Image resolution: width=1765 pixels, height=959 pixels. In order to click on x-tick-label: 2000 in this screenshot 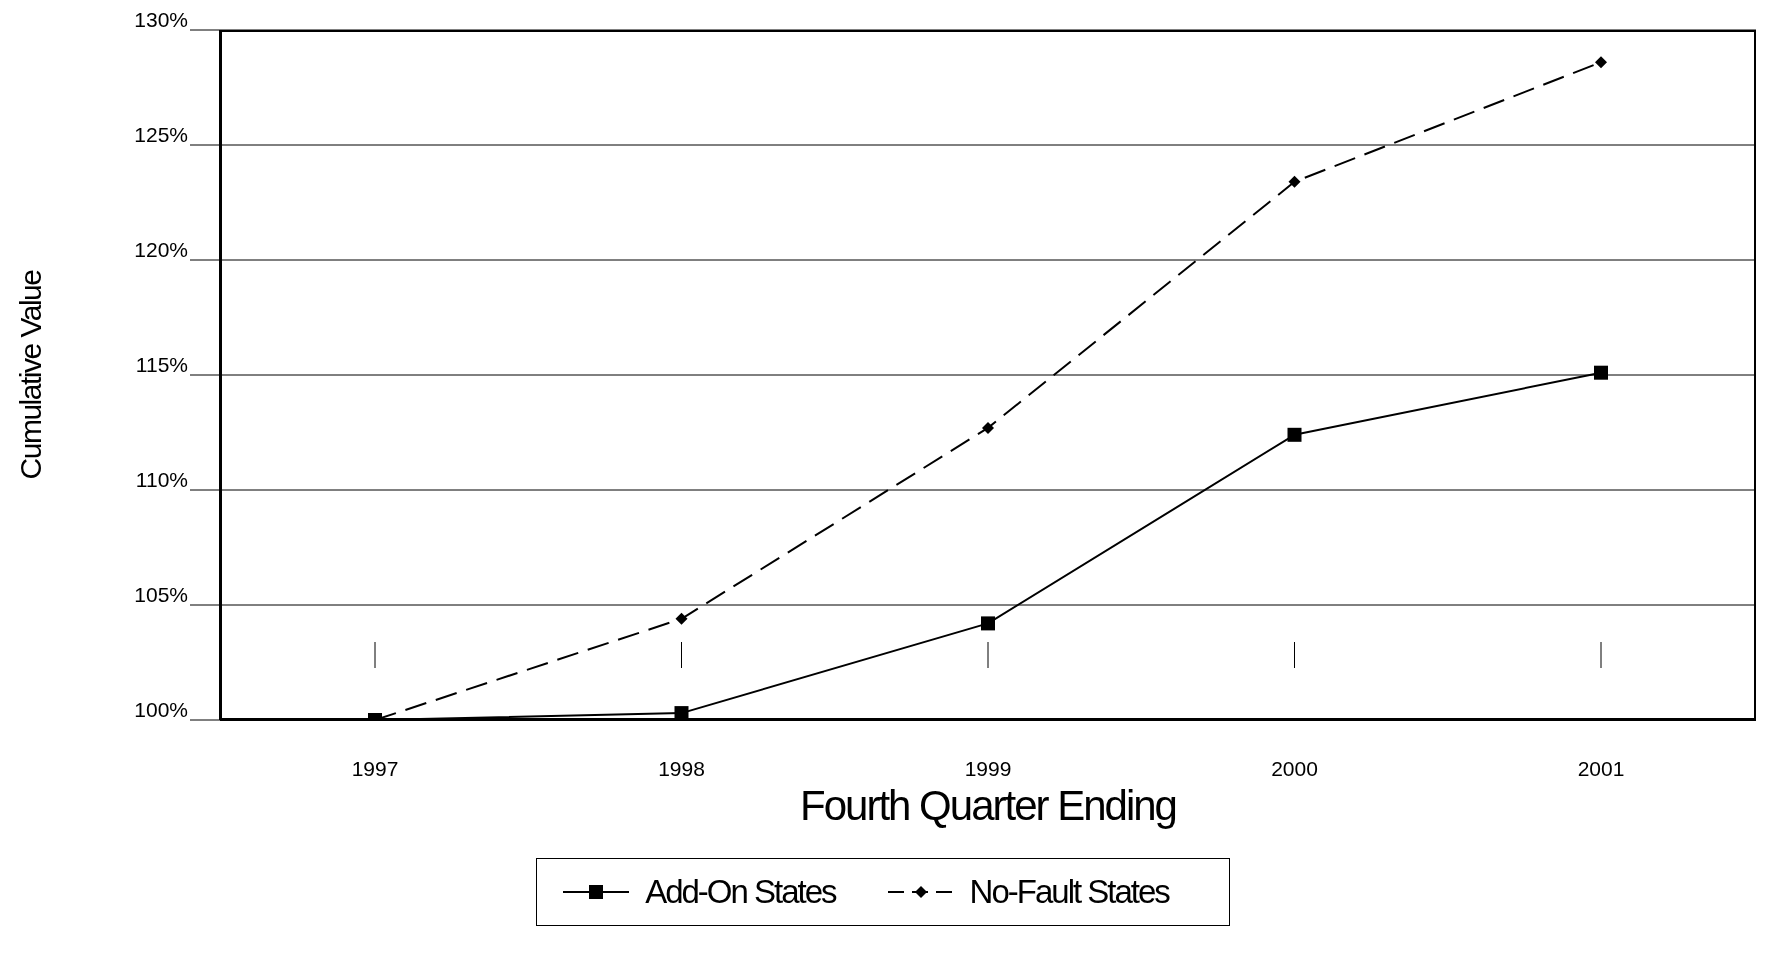, I will do `click(1294, 768)`.